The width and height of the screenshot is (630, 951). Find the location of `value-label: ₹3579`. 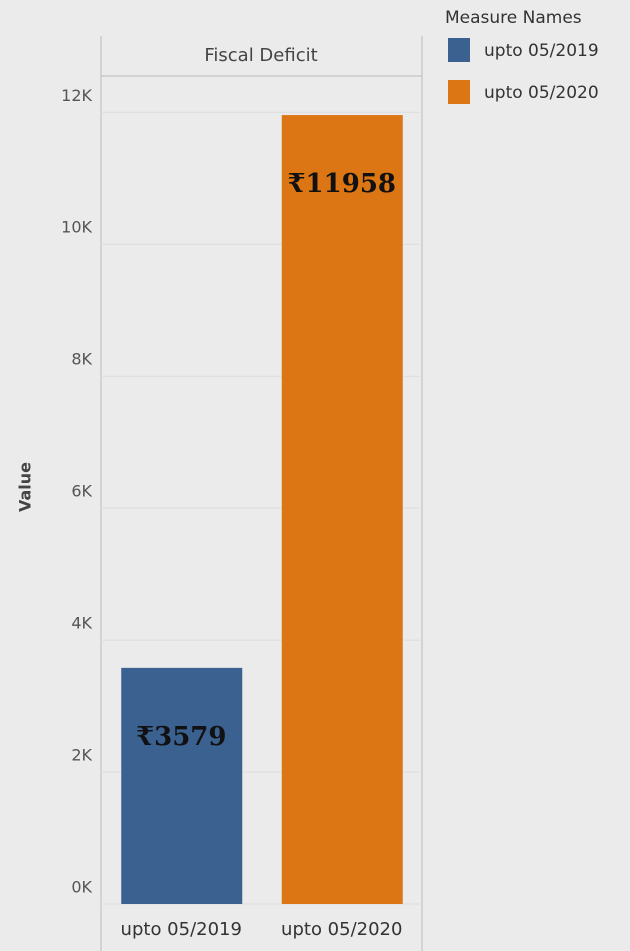

value-label: ₹3579 is located at coordinates (181, 737).